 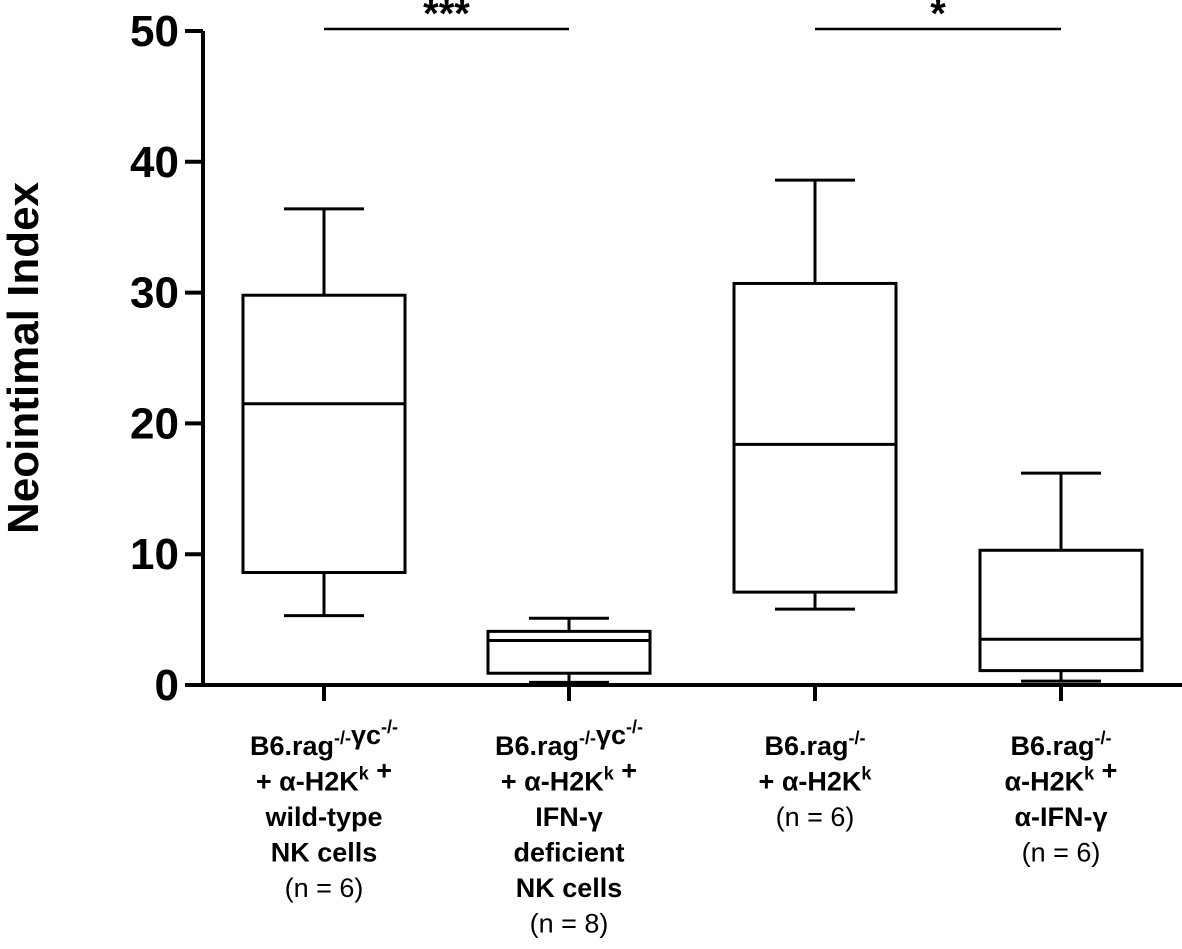 I want to click on y-axis-label: Neointimal Index, so click(x=24, y=357).